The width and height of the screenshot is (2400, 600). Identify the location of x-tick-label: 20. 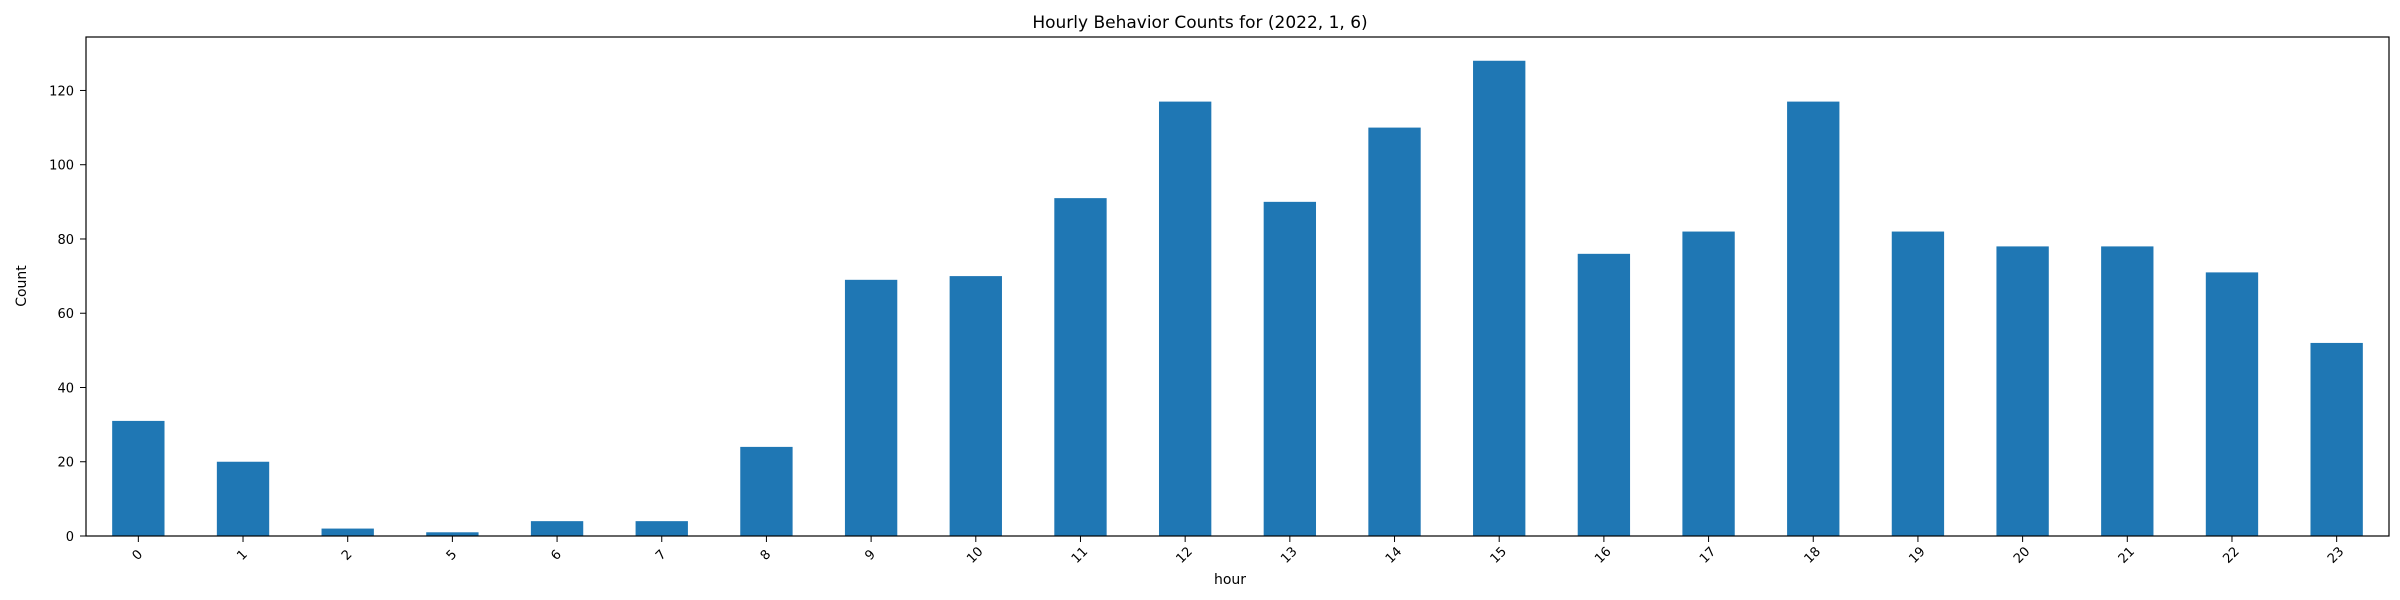
(2022, 555).